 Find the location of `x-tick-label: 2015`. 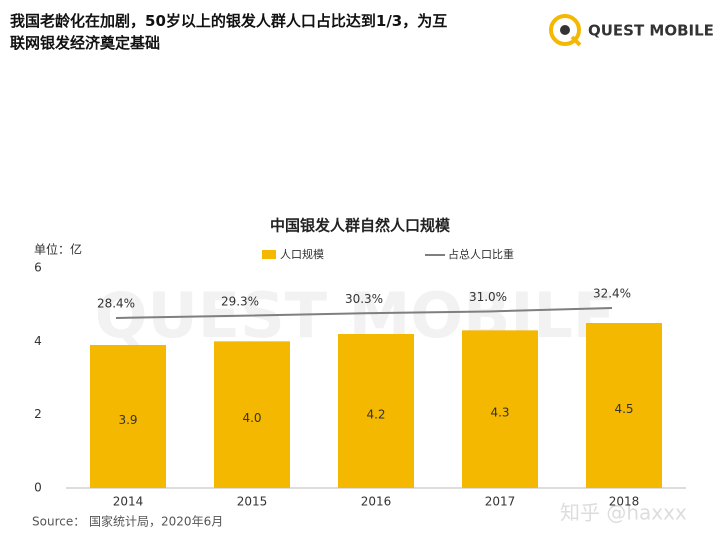

x-tick-label: 2015 is located at coordinates (252, 502).